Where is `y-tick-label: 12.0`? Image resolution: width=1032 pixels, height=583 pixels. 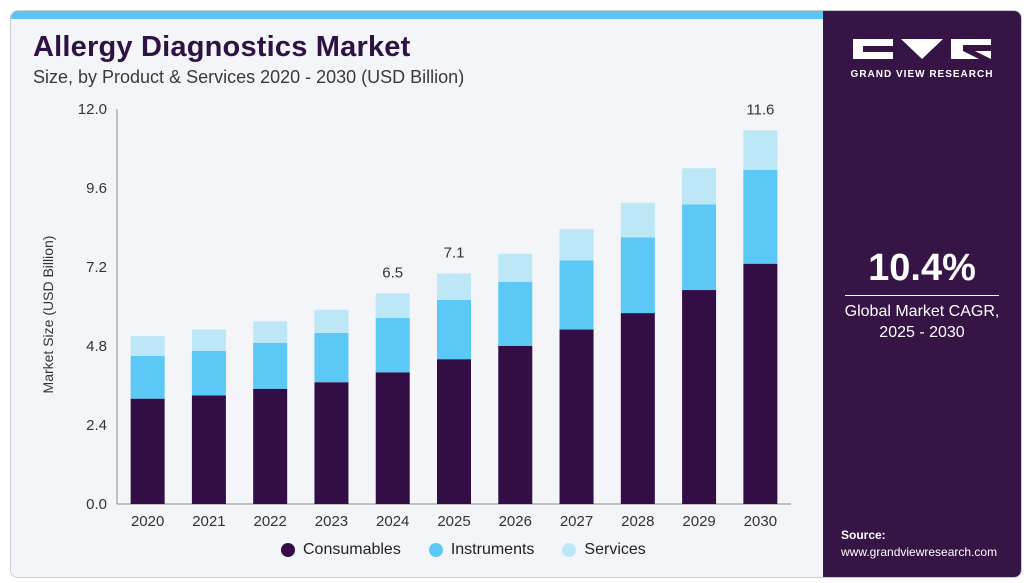 y-tick-label: 12.0 is located at coordinates (92, 109).